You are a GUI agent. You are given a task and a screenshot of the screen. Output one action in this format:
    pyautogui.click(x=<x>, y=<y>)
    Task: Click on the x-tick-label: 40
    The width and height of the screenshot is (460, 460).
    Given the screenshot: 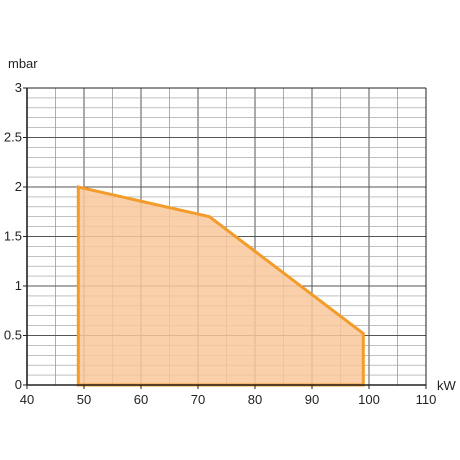 What is the action you would take?
    pyautogui.click(x=27, y=399)
    